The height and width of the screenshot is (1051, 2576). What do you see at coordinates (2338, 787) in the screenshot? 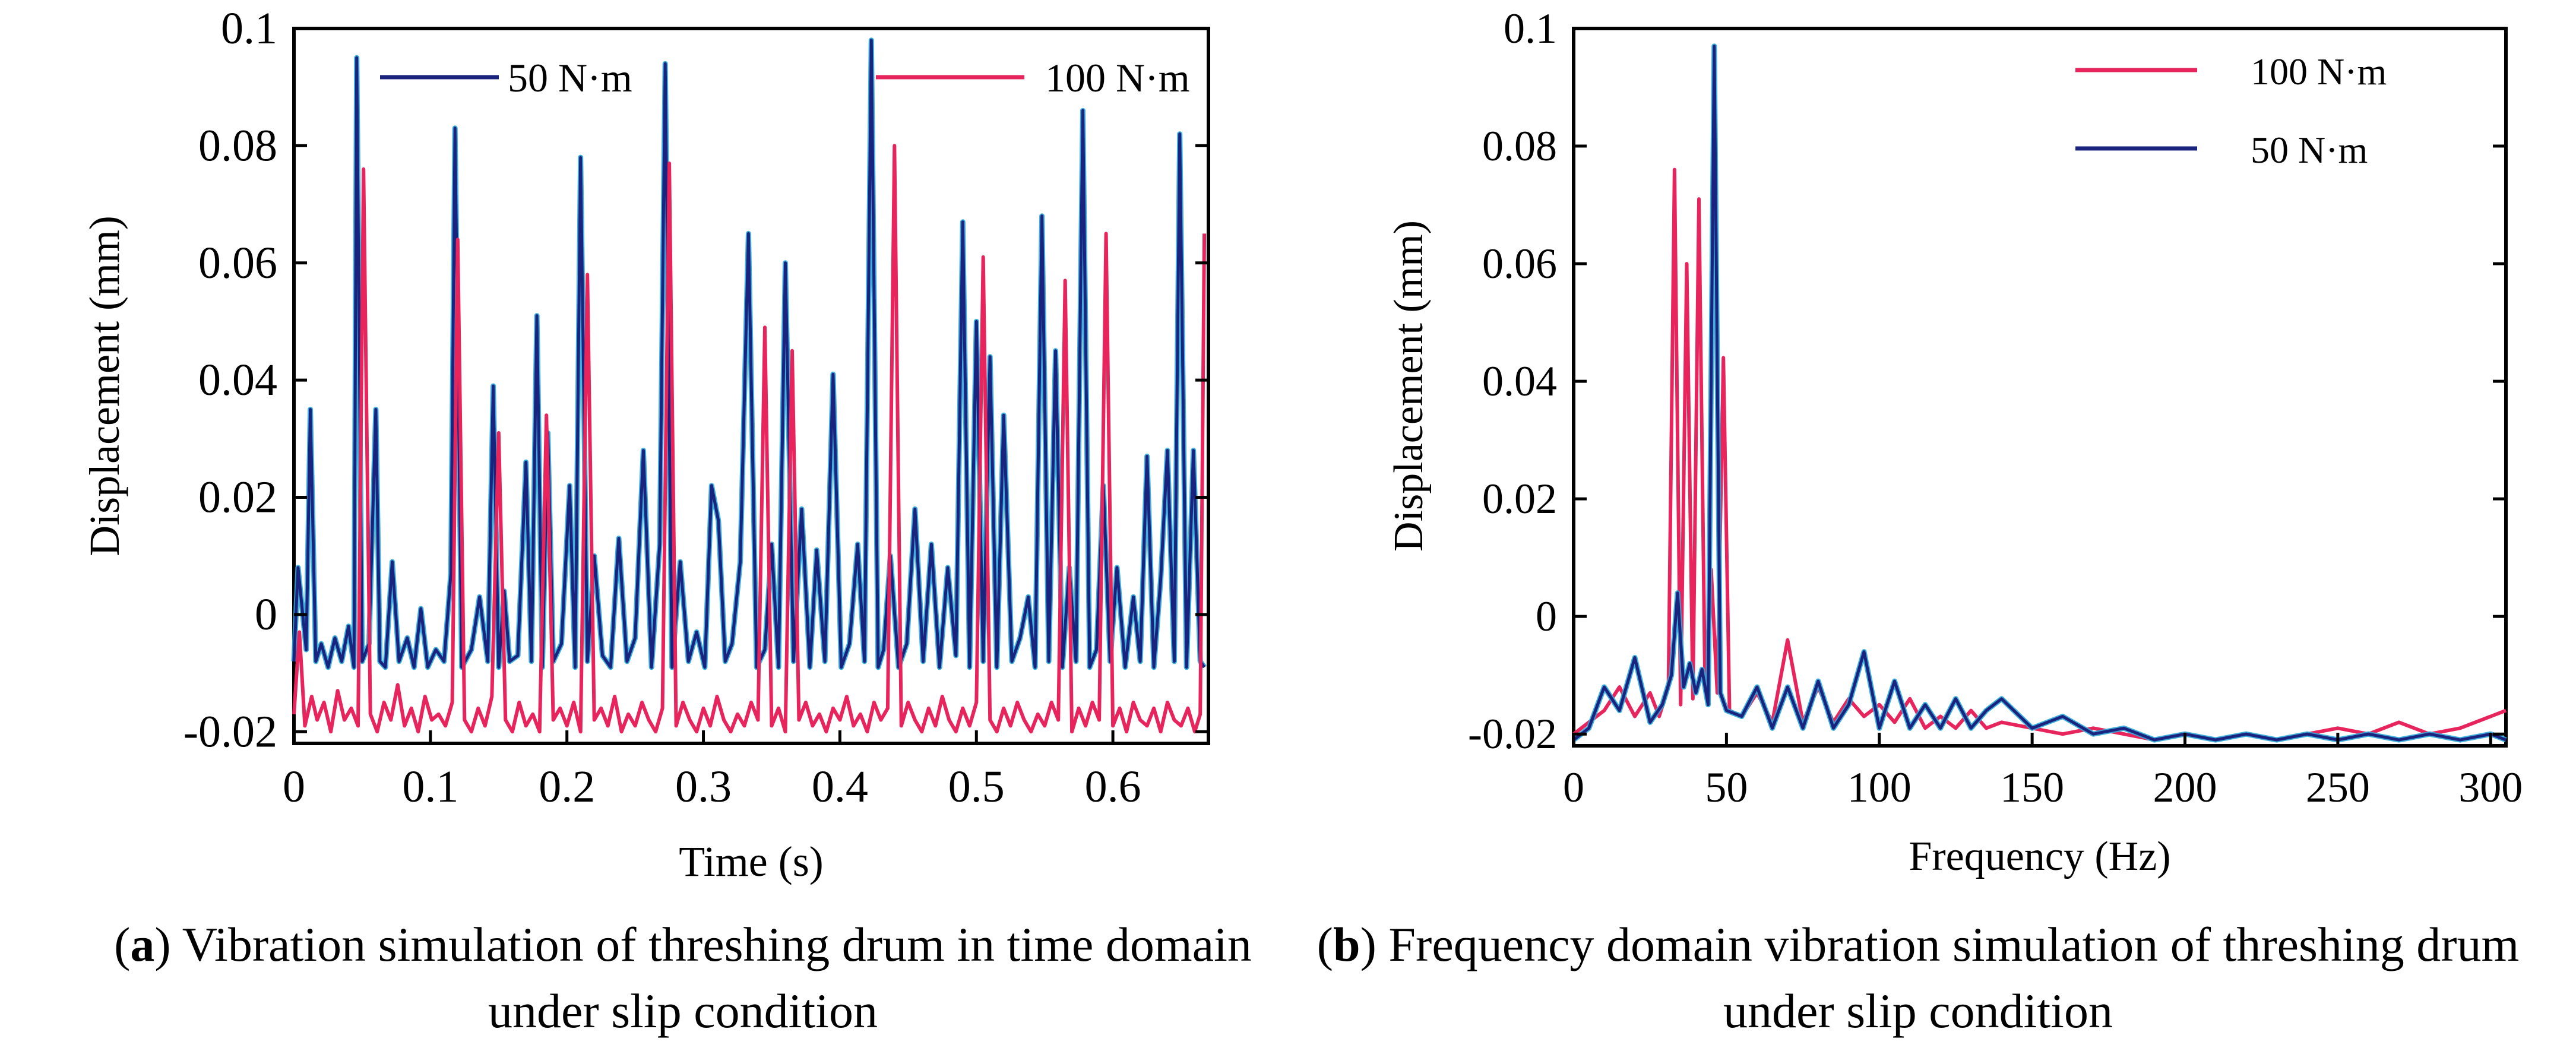
I see `x-tick-label: 250` at bounding box center [2338, 787].